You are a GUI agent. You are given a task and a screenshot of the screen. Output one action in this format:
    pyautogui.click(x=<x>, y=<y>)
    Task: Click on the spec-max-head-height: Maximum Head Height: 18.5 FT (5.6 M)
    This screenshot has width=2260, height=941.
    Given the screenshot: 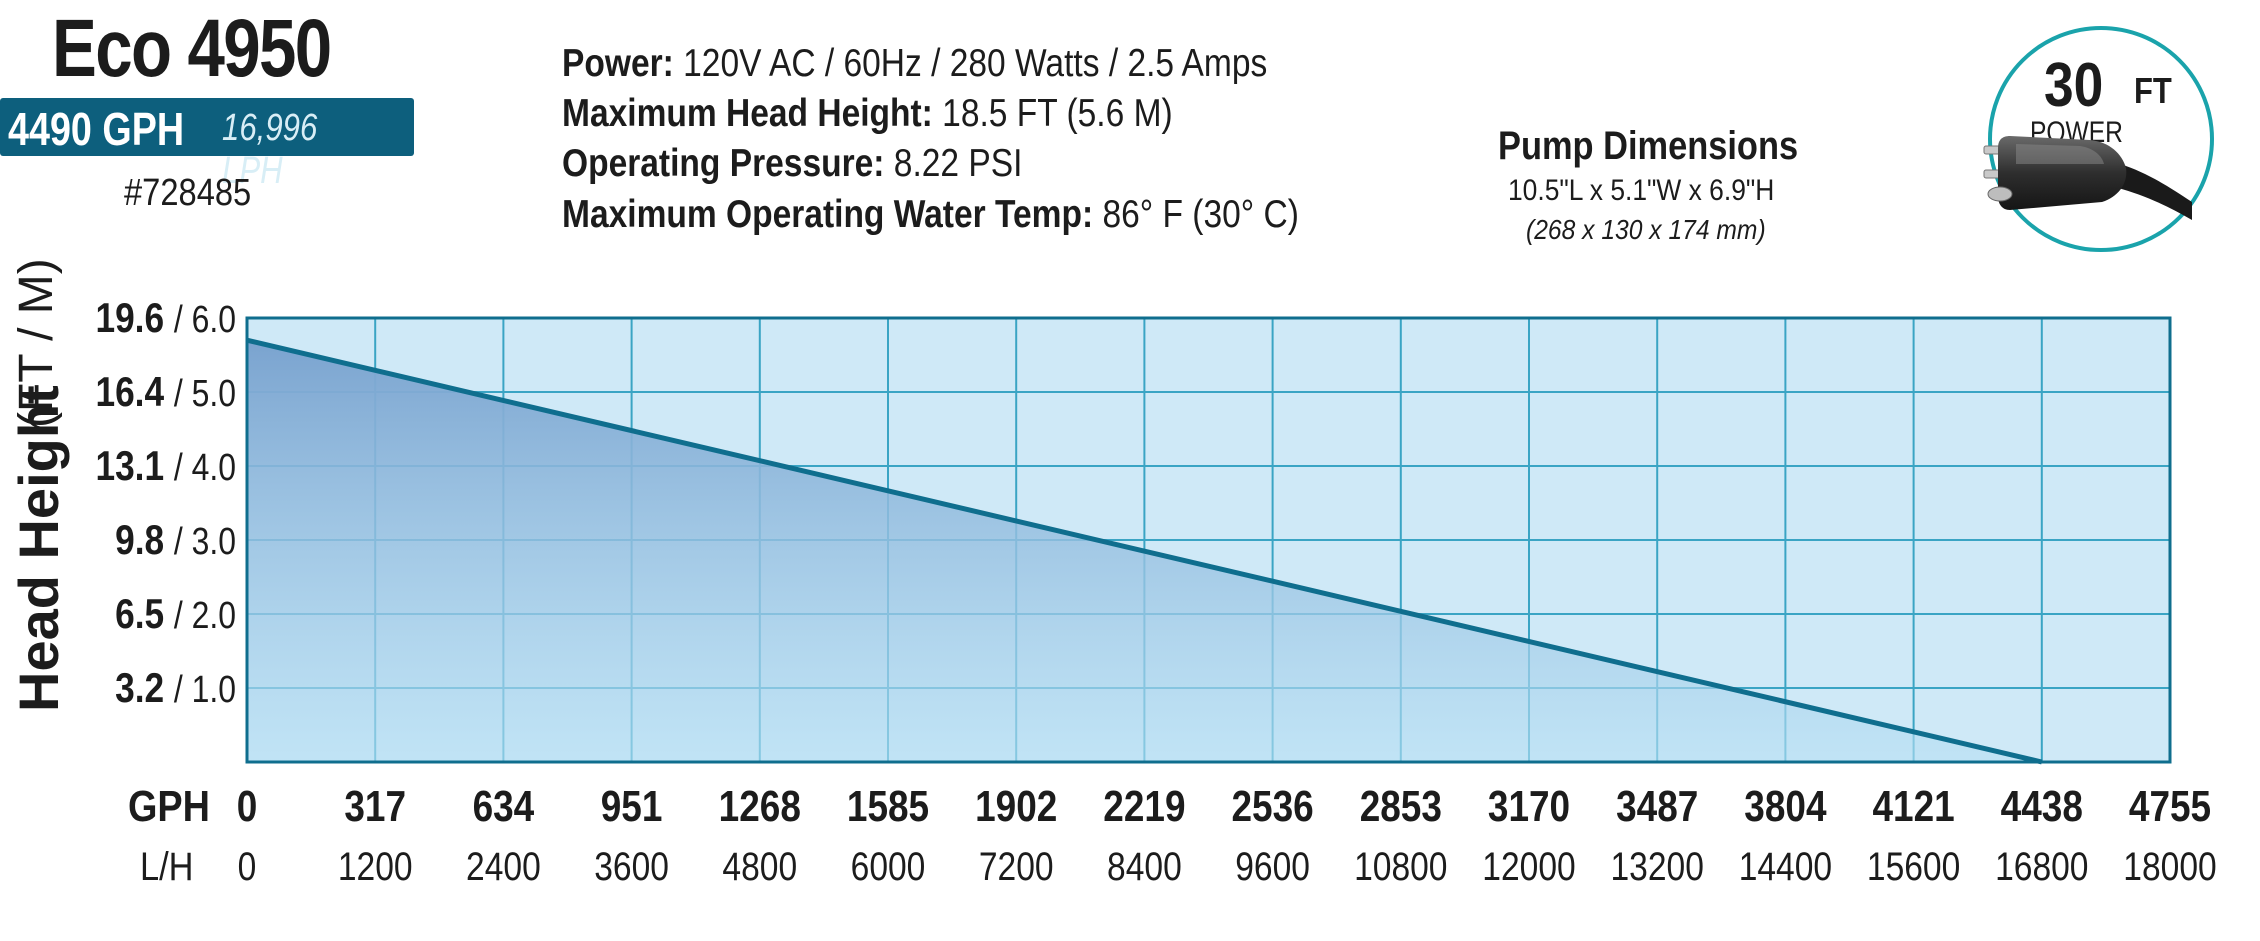 What is the action you would take?
    pyautogui.click(x=867, y=114)
    